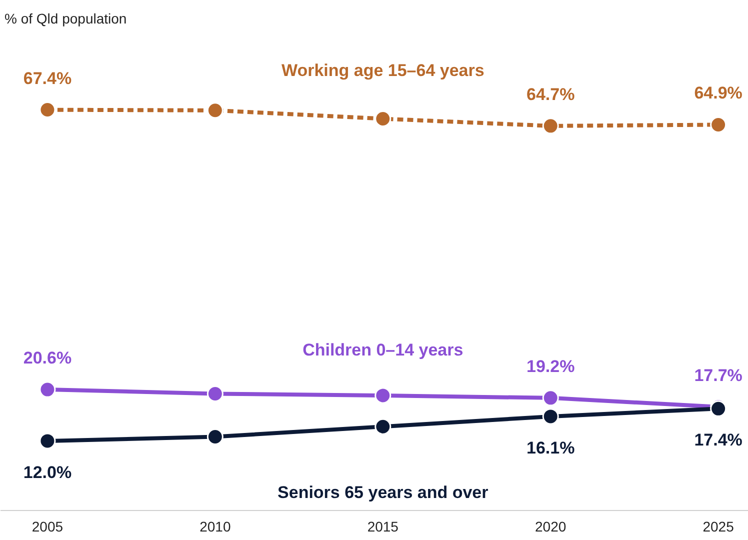 The width and height of the screenshot is (748, 540). Describe the element at coordinates (718, 440) in the screenshot. I see `data-label: 17.4%` at that location.